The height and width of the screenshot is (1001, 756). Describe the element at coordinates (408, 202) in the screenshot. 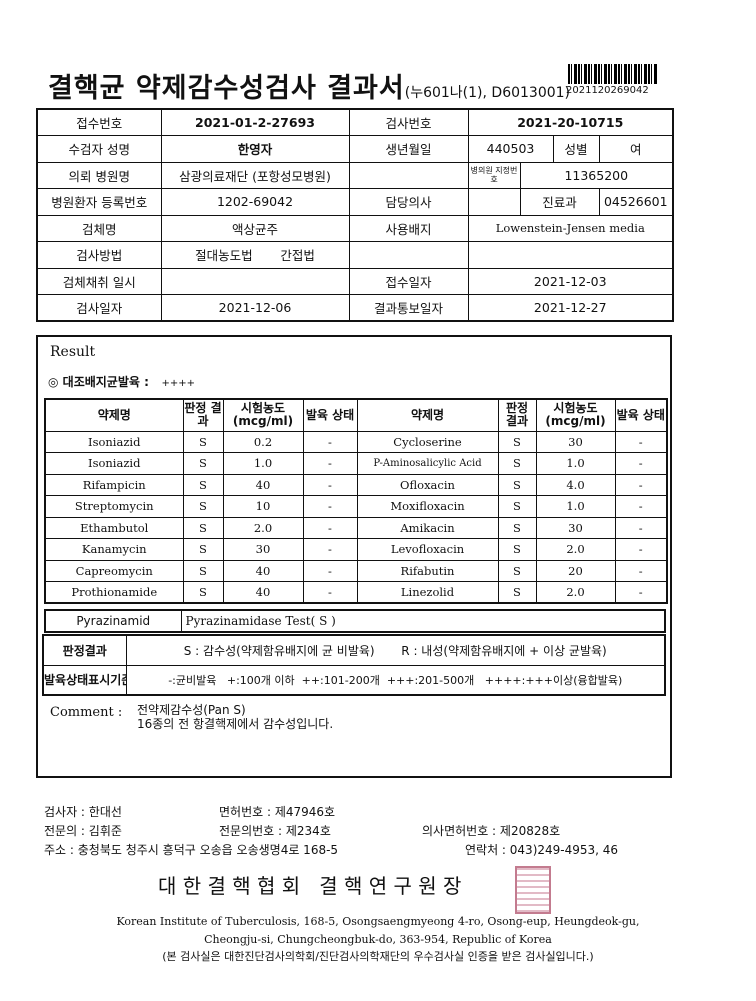

I see `label: 담당의사` at that location.